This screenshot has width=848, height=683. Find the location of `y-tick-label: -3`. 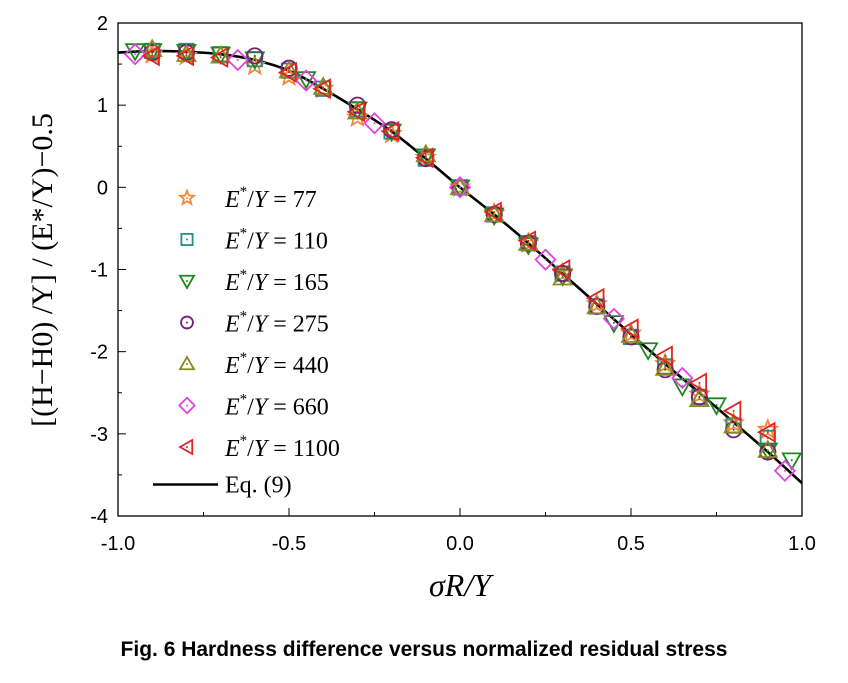

y-tick-label: -3 is located at coordinates (99, 435).